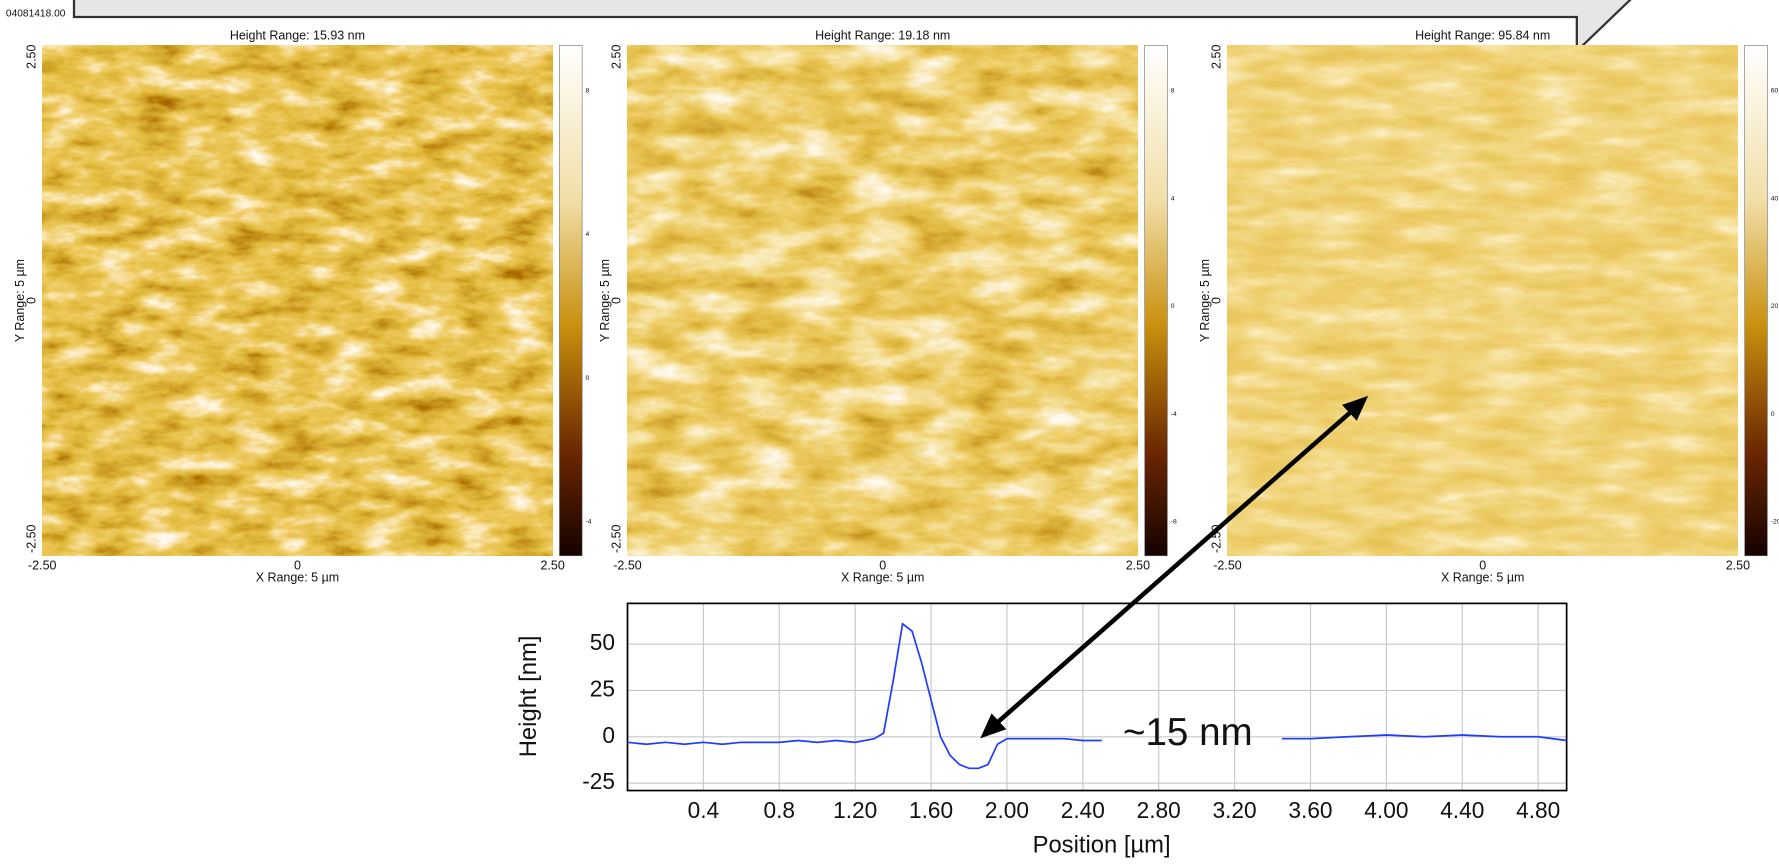 The width and height of the screenshot is (1779, 867). Describe the element at coordinates (602, 642) in the screenshot. I see `y-tick-label: 50` at that location.